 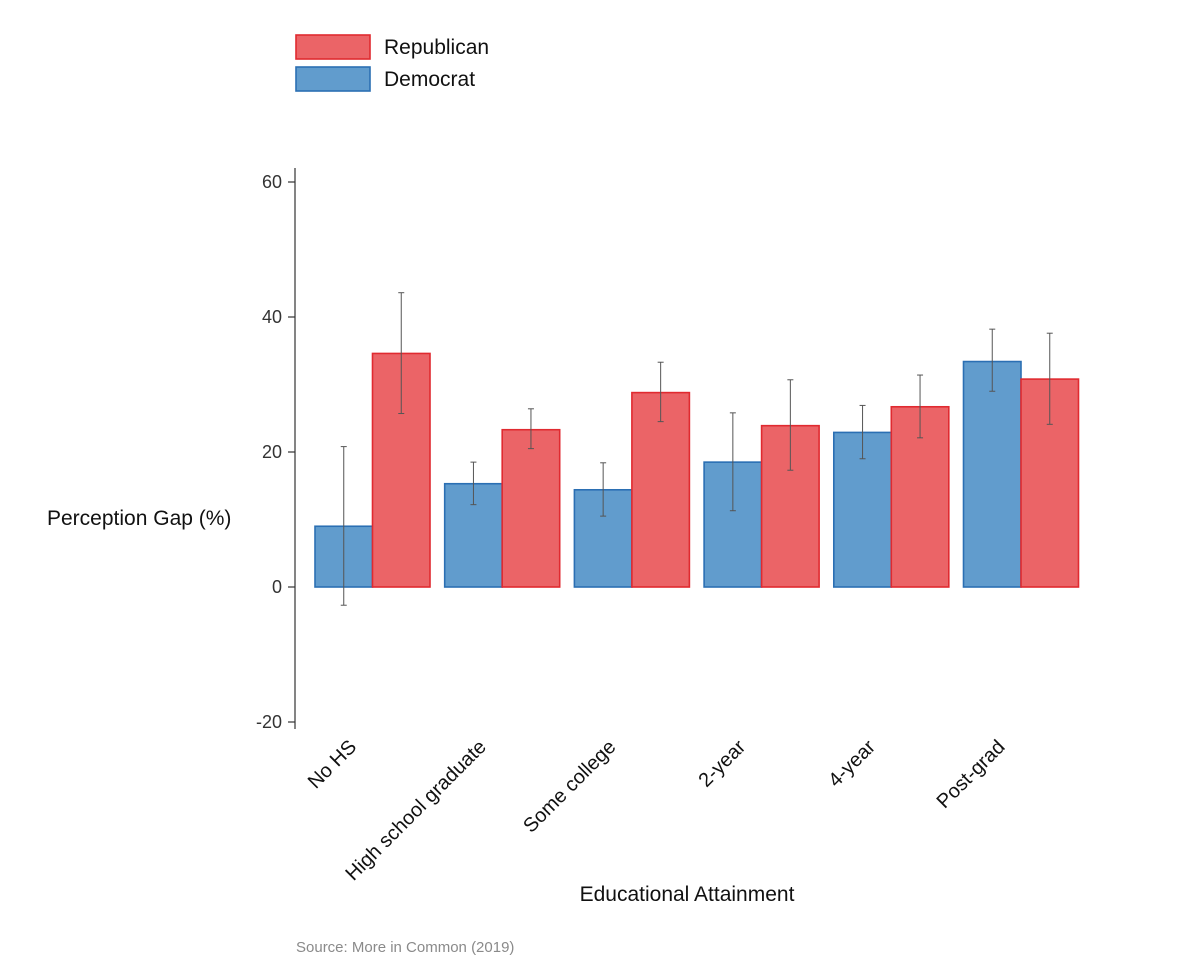 What do you see at coordinates (269, 722) in the screenshot?
I see `y-tick-label: -20` at bounding box center [269, 722].